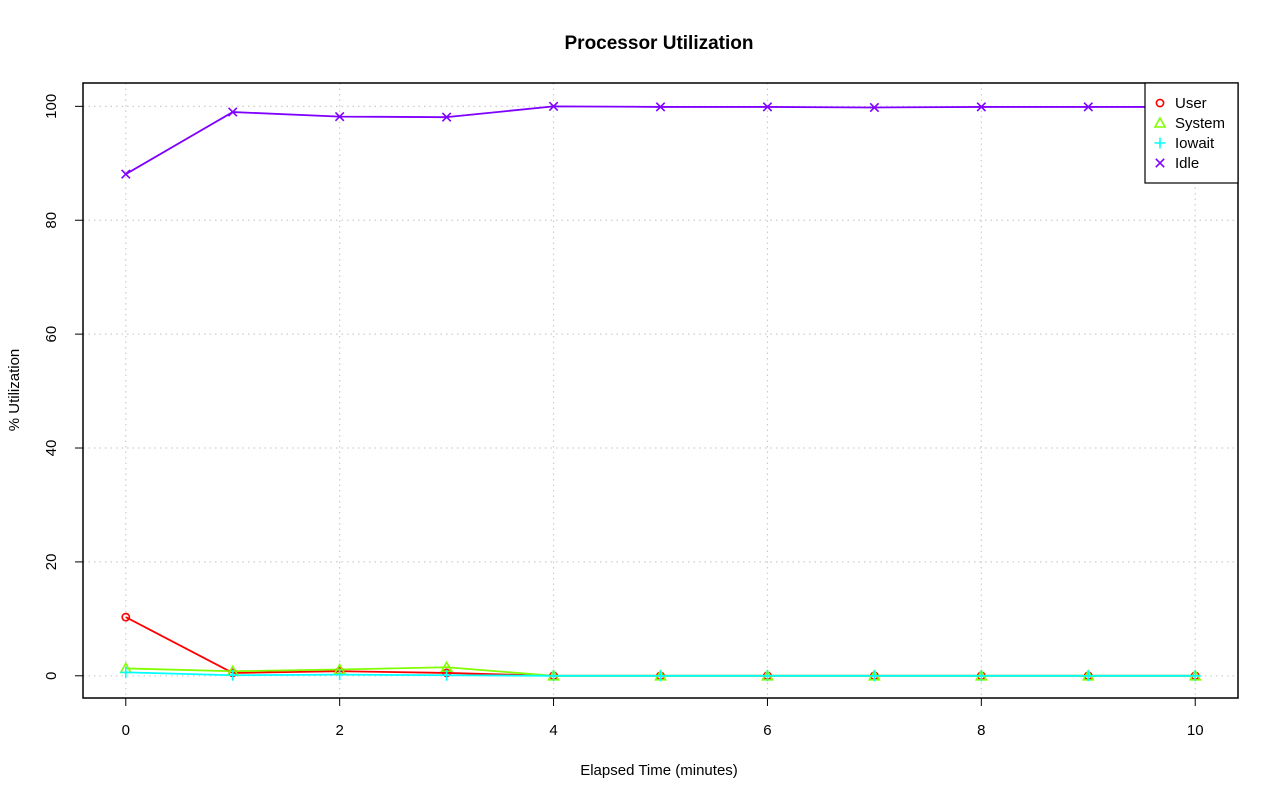  I want to click on x-tick-label: 8, so click(981, 730).